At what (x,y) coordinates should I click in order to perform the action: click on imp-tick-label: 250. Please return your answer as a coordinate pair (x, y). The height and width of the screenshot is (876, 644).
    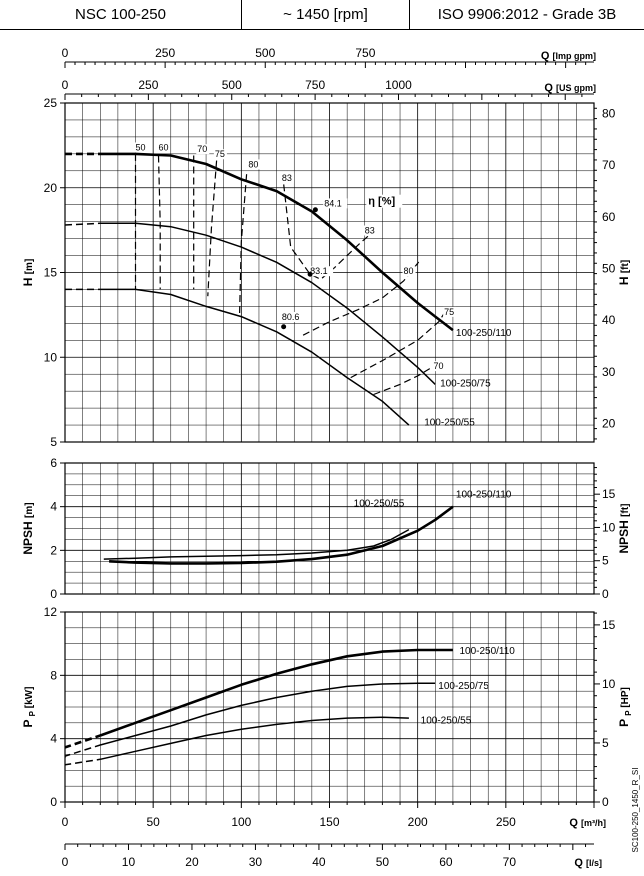
    Looking at the image, I should click on (165, 53).